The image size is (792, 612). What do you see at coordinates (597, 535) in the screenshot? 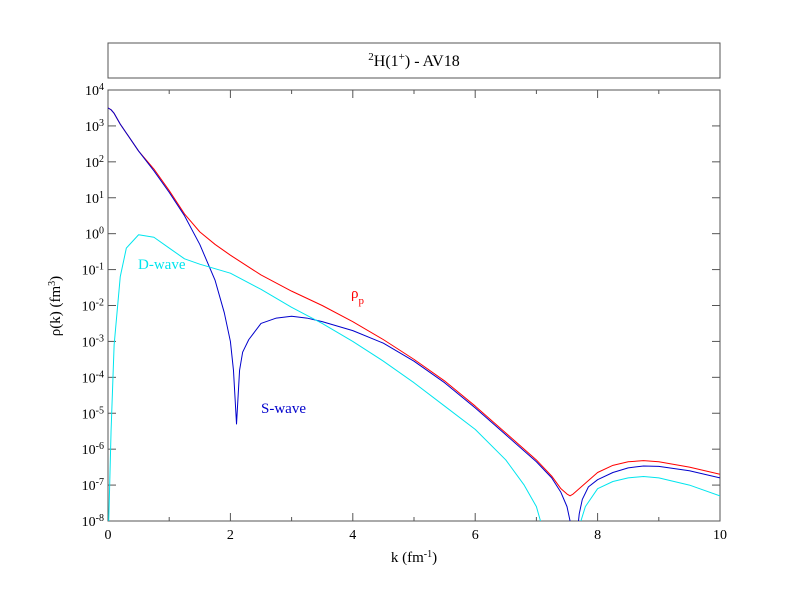
I see `x-tick-label: 8` at bounding box center [597, 535].